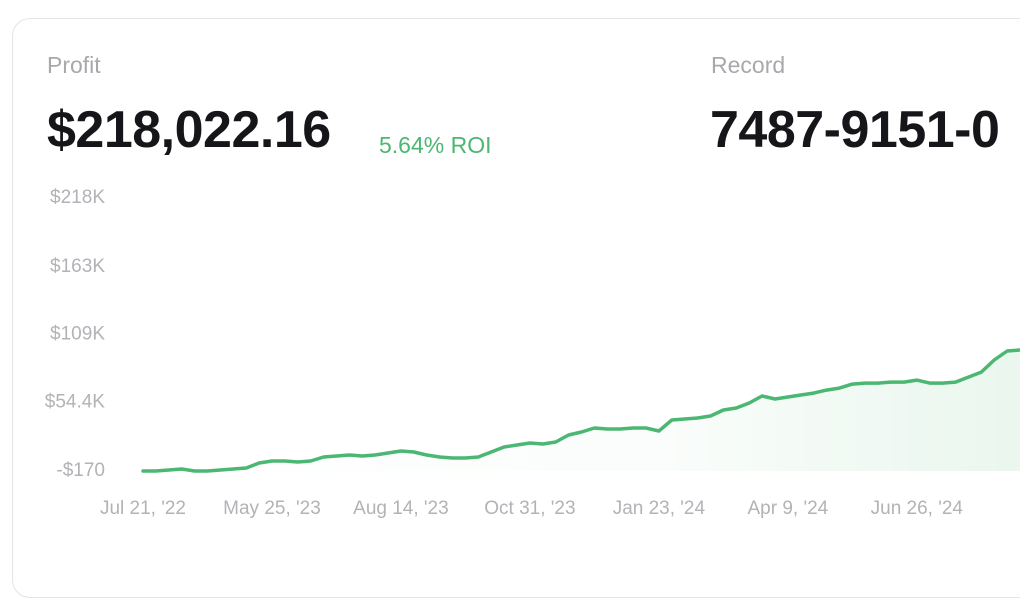 This screenshot has width=1020, height=598. What do you see at coordinates (659, 508) in the screenshot?
I see `x-tick-label: Jan 23, '24` at bounding box center [659, 508].